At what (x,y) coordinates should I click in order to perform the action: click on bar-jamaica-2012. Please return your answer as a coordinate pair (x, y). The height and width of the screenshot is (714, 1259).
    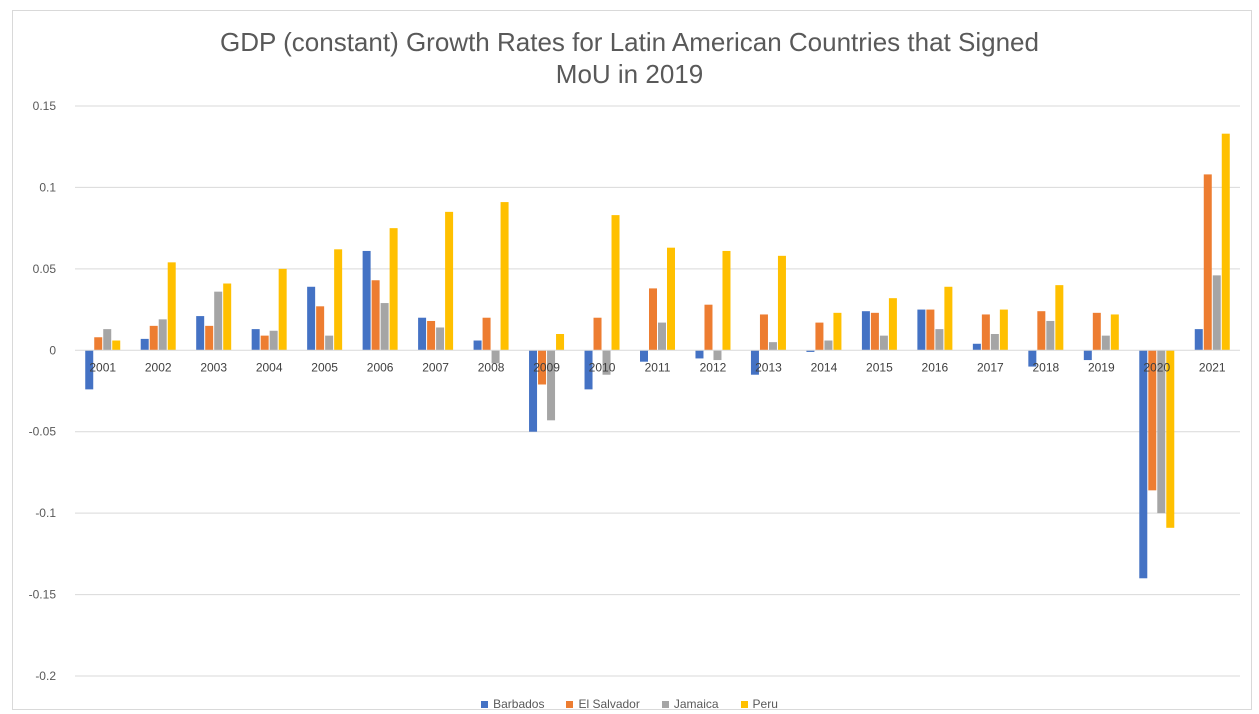
    Looking at the image, I should click on (717, 355).